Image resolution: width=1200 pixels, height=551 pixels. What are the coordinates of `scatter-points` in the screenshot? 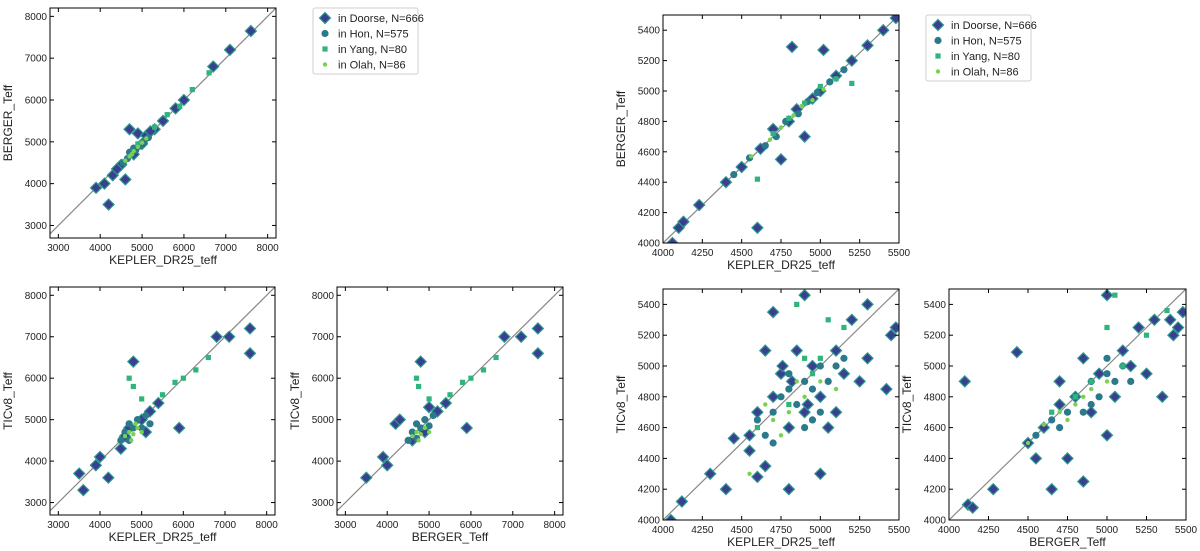 It's located at (173, 117).